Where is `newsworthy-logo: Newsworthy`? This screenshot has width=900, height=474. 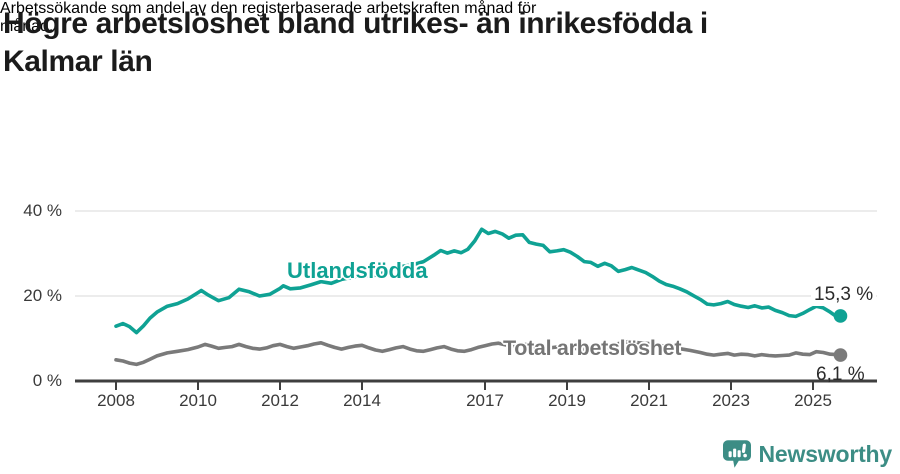 newsworthy-logo: Newsworthy is located at coordinates (807, 454).